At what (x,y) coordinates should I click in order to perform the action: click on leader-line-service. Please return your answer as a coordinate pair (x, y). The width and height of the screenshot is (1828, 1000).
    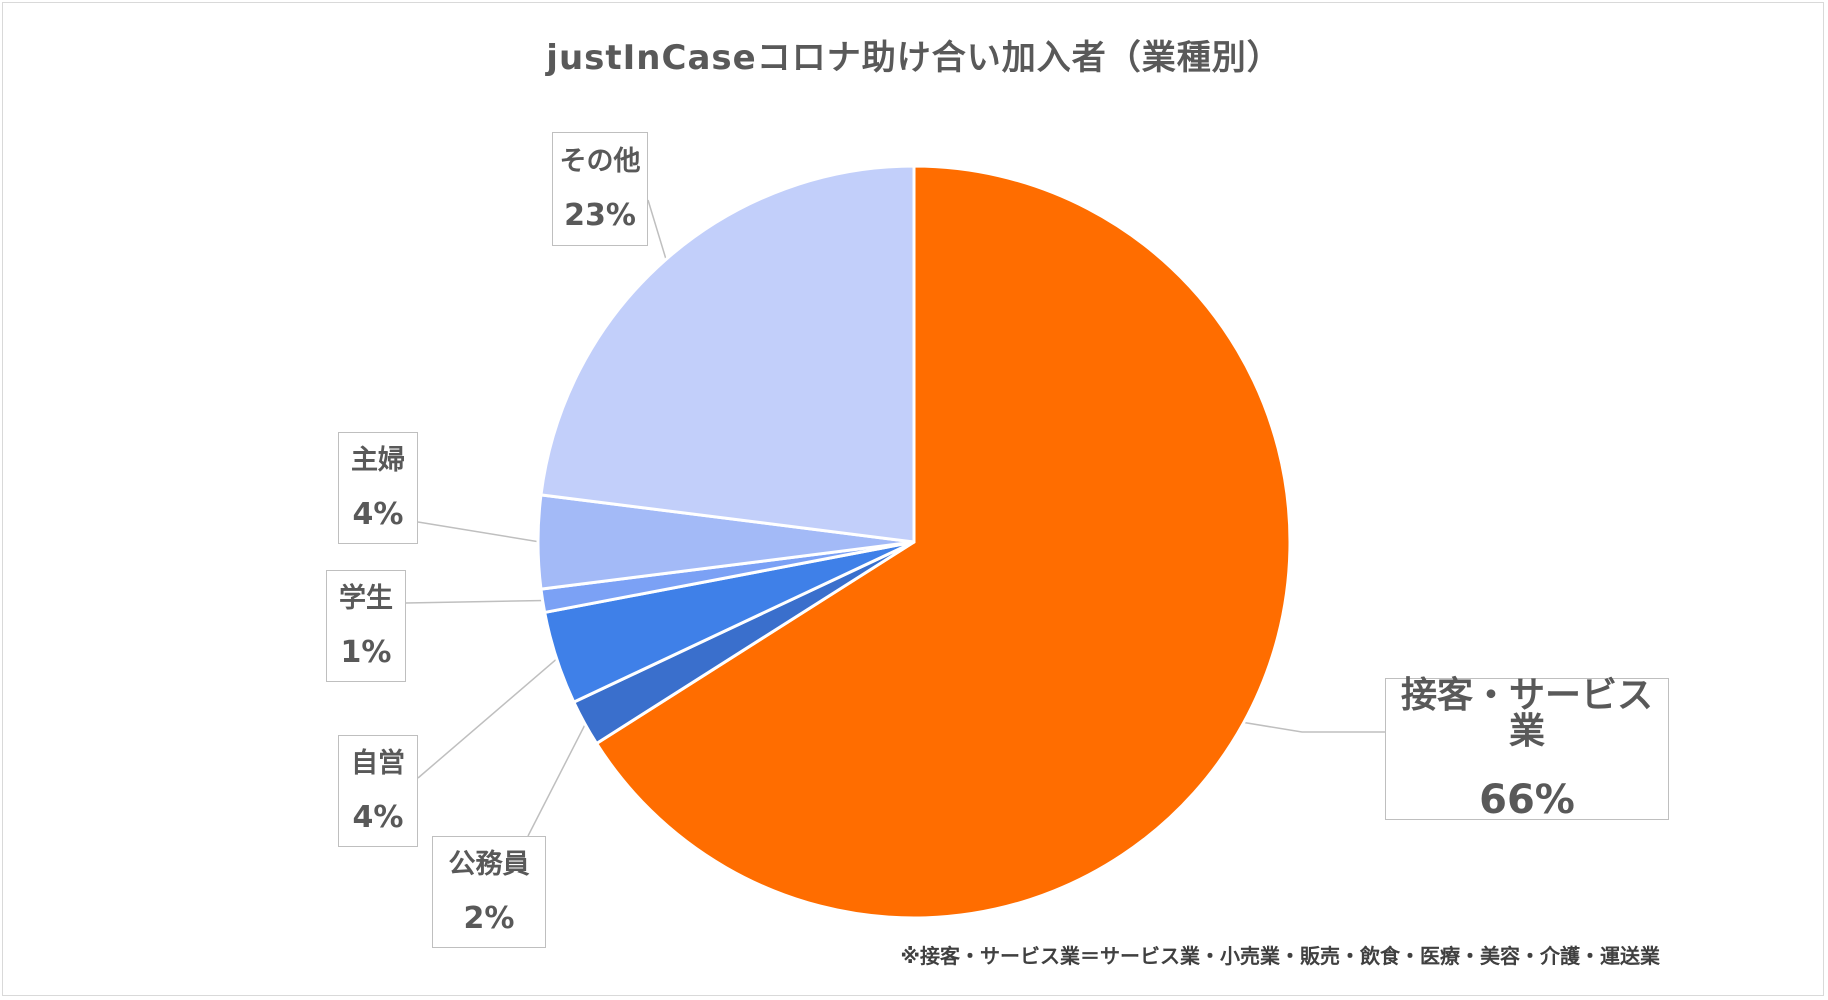
    Looking at the image, I should click on (1313, 727).